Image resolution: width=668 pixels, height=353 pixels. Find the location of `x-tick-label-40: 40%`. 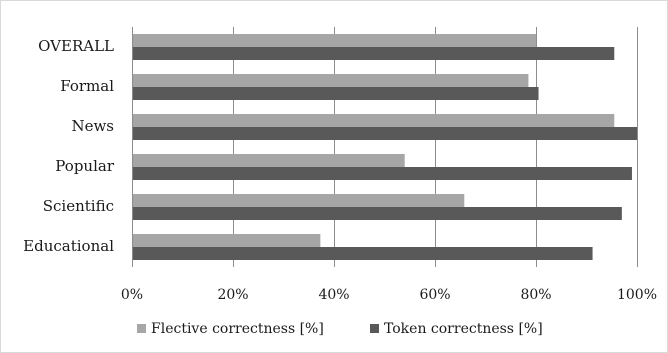

x-tick-label-40: 40% is located at coordinates (333, 295).